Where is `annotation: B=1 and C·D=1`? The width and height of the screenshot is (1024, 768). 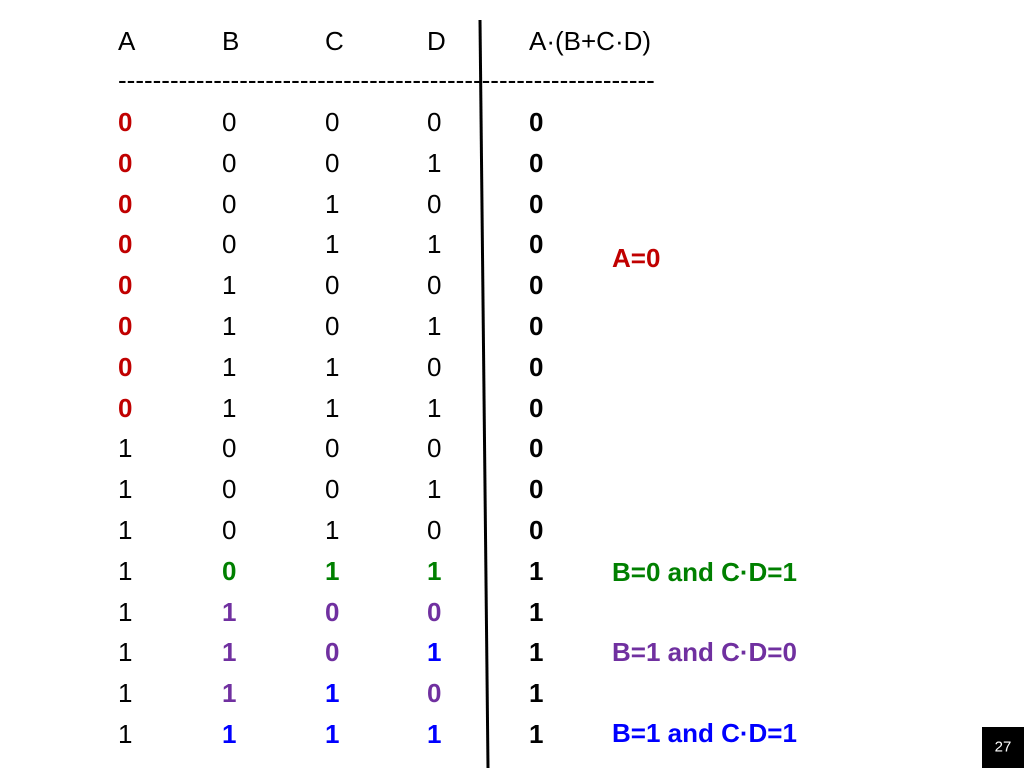
annotation: B=1 and C·D=1 is located at coordinates (704, 733).